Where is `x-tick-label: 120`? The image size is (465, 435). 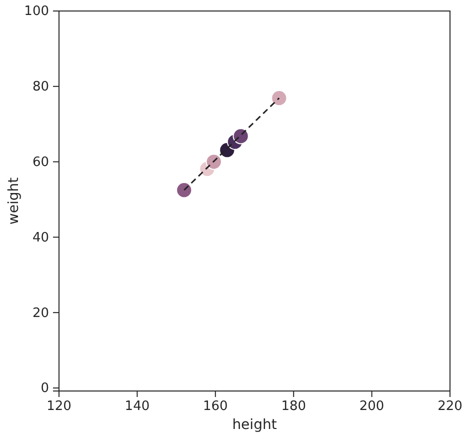 x-tick-label: 120 is located at coordinates (59, 406).